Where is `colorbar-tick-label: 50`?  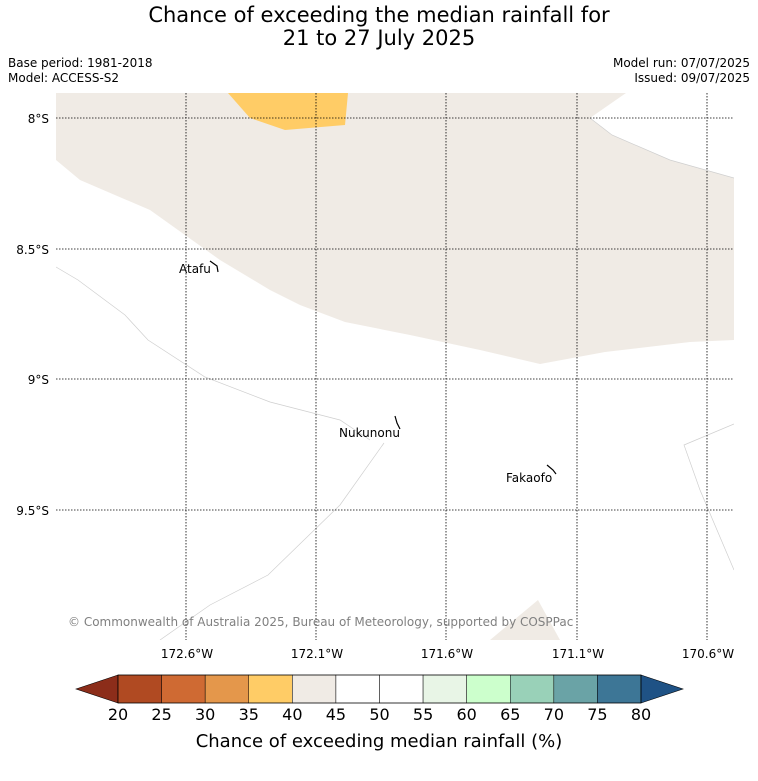
colorbar-tick-label: 50 is located at coordinates (379, 714).